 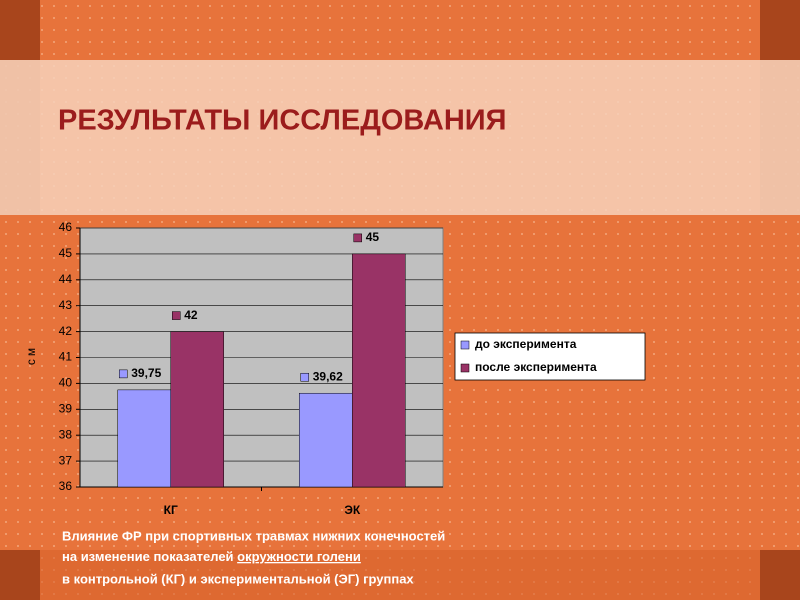 I want to click on data-label: 39,75, so click(x=146, y=373).